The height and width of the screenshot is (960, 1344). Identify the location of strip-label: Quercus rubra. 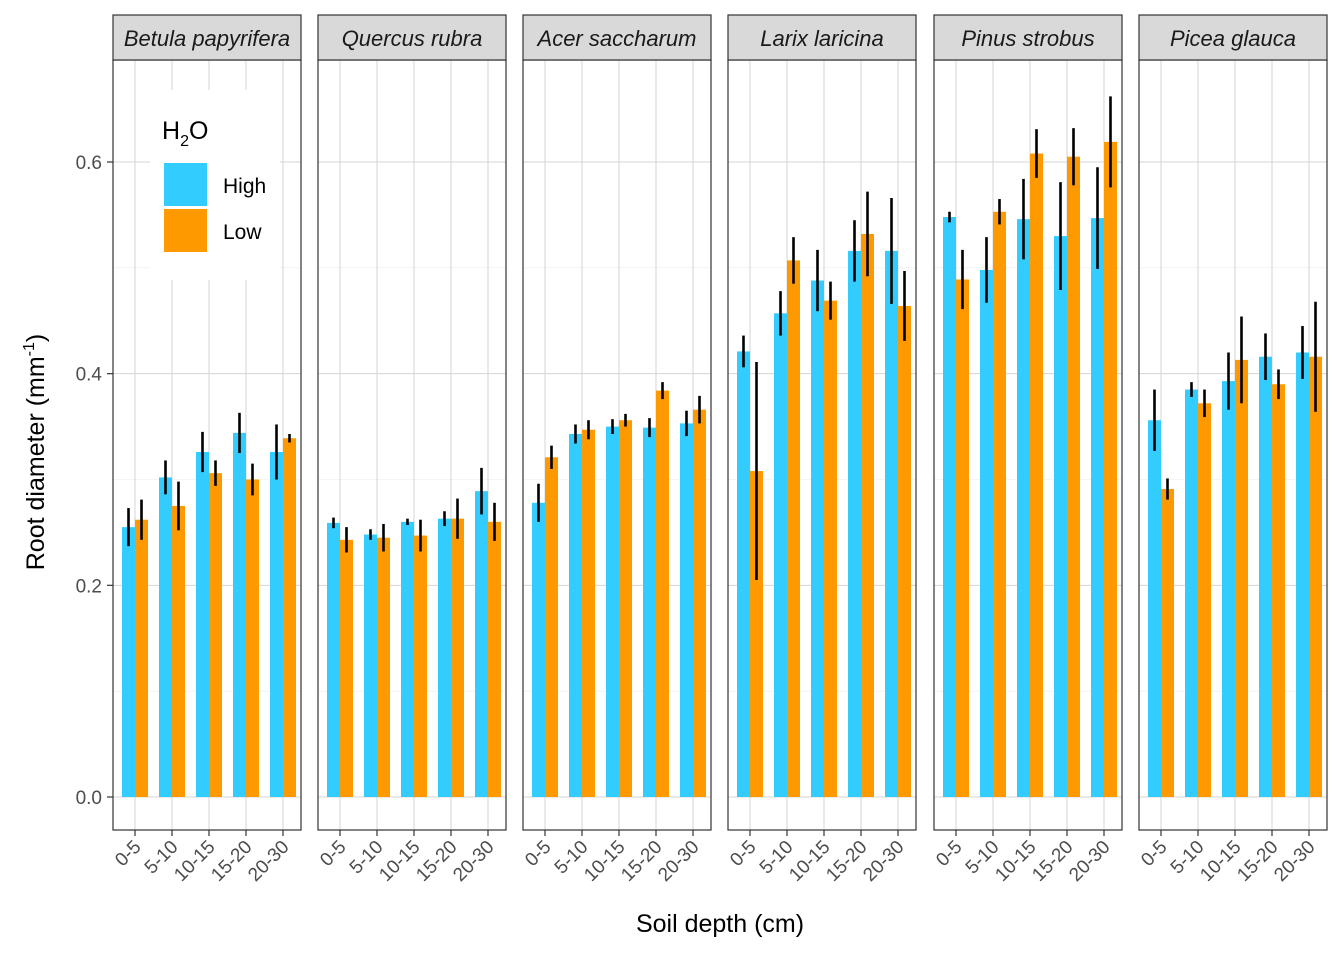
(412, 38).